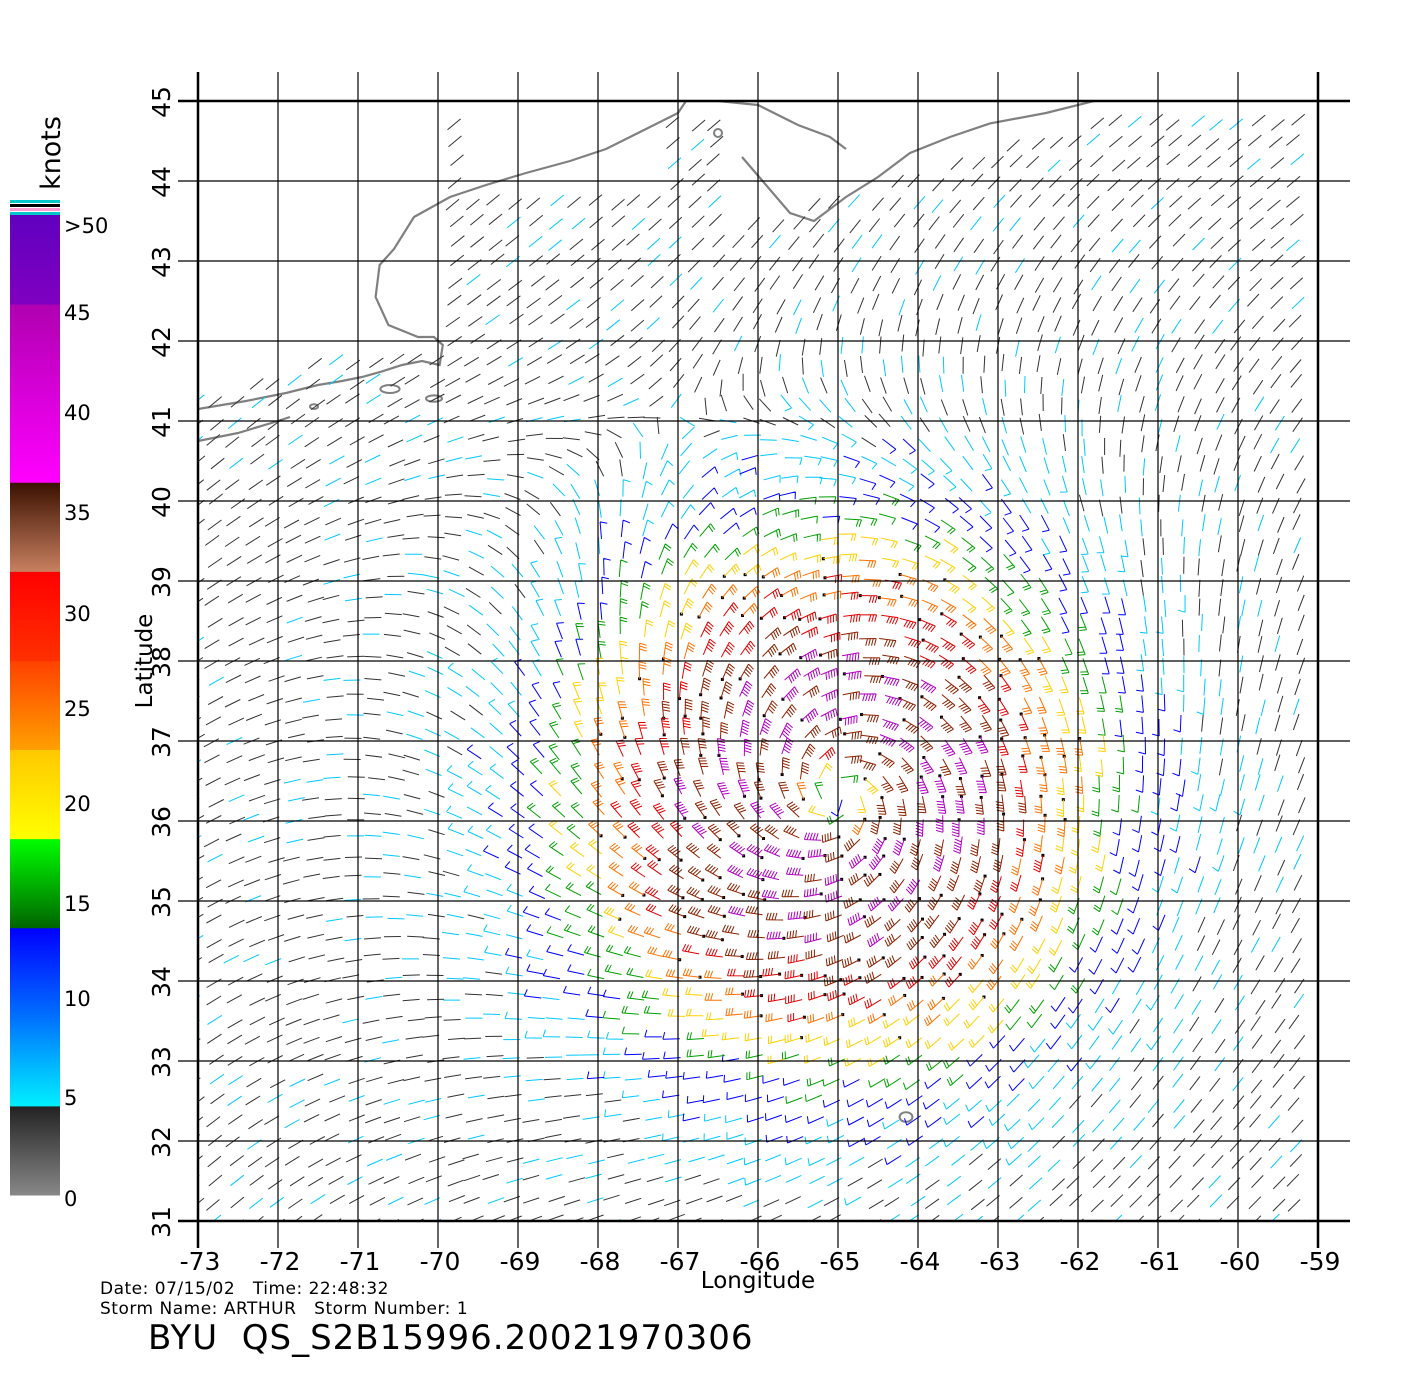 Image resolution: width=1420 pixels, height=1400 pixels. What do you see at coordinates (51, 153) in the screenshot?
I see `colorbar-unit-label: knots` at bounding box center [51, 153].